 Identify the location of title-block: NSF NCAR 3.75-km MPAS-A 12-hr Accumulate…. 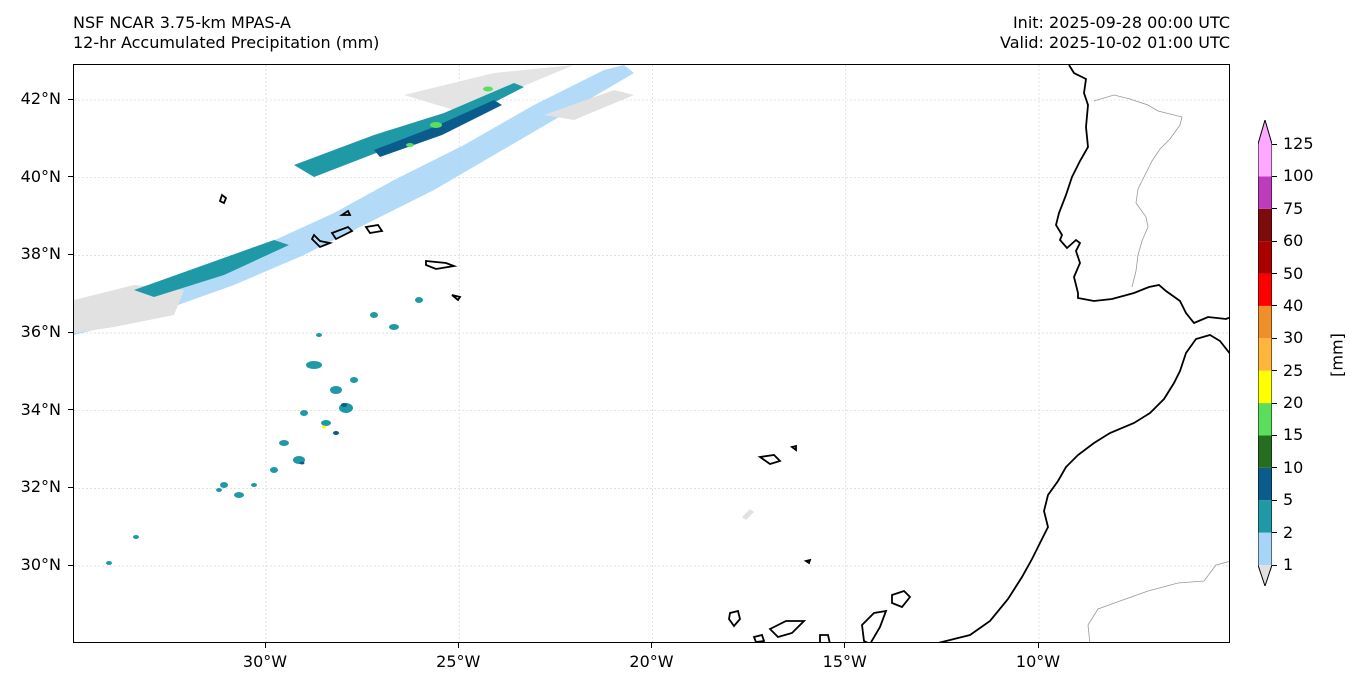
(226, 33).